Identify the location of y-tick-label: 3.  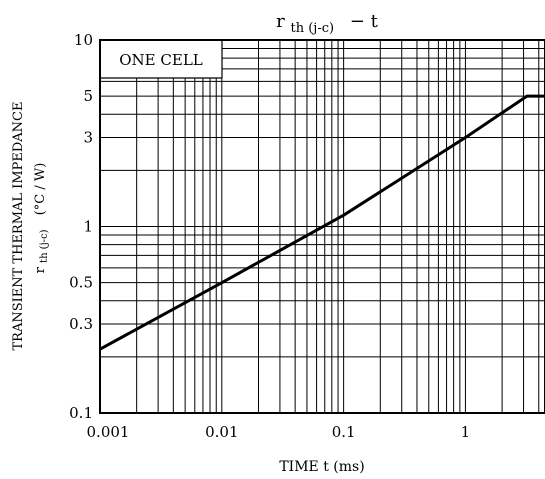
(88, 138).